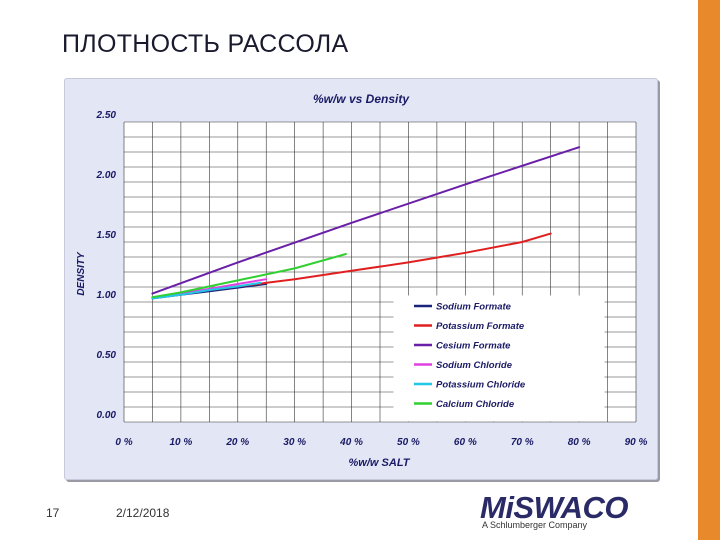 The image size is (720, 540). What do you see at coordinates (351, 442) in the screenshot?
I see `x-tick-label: 40 %` at bounding box center [351, 442].